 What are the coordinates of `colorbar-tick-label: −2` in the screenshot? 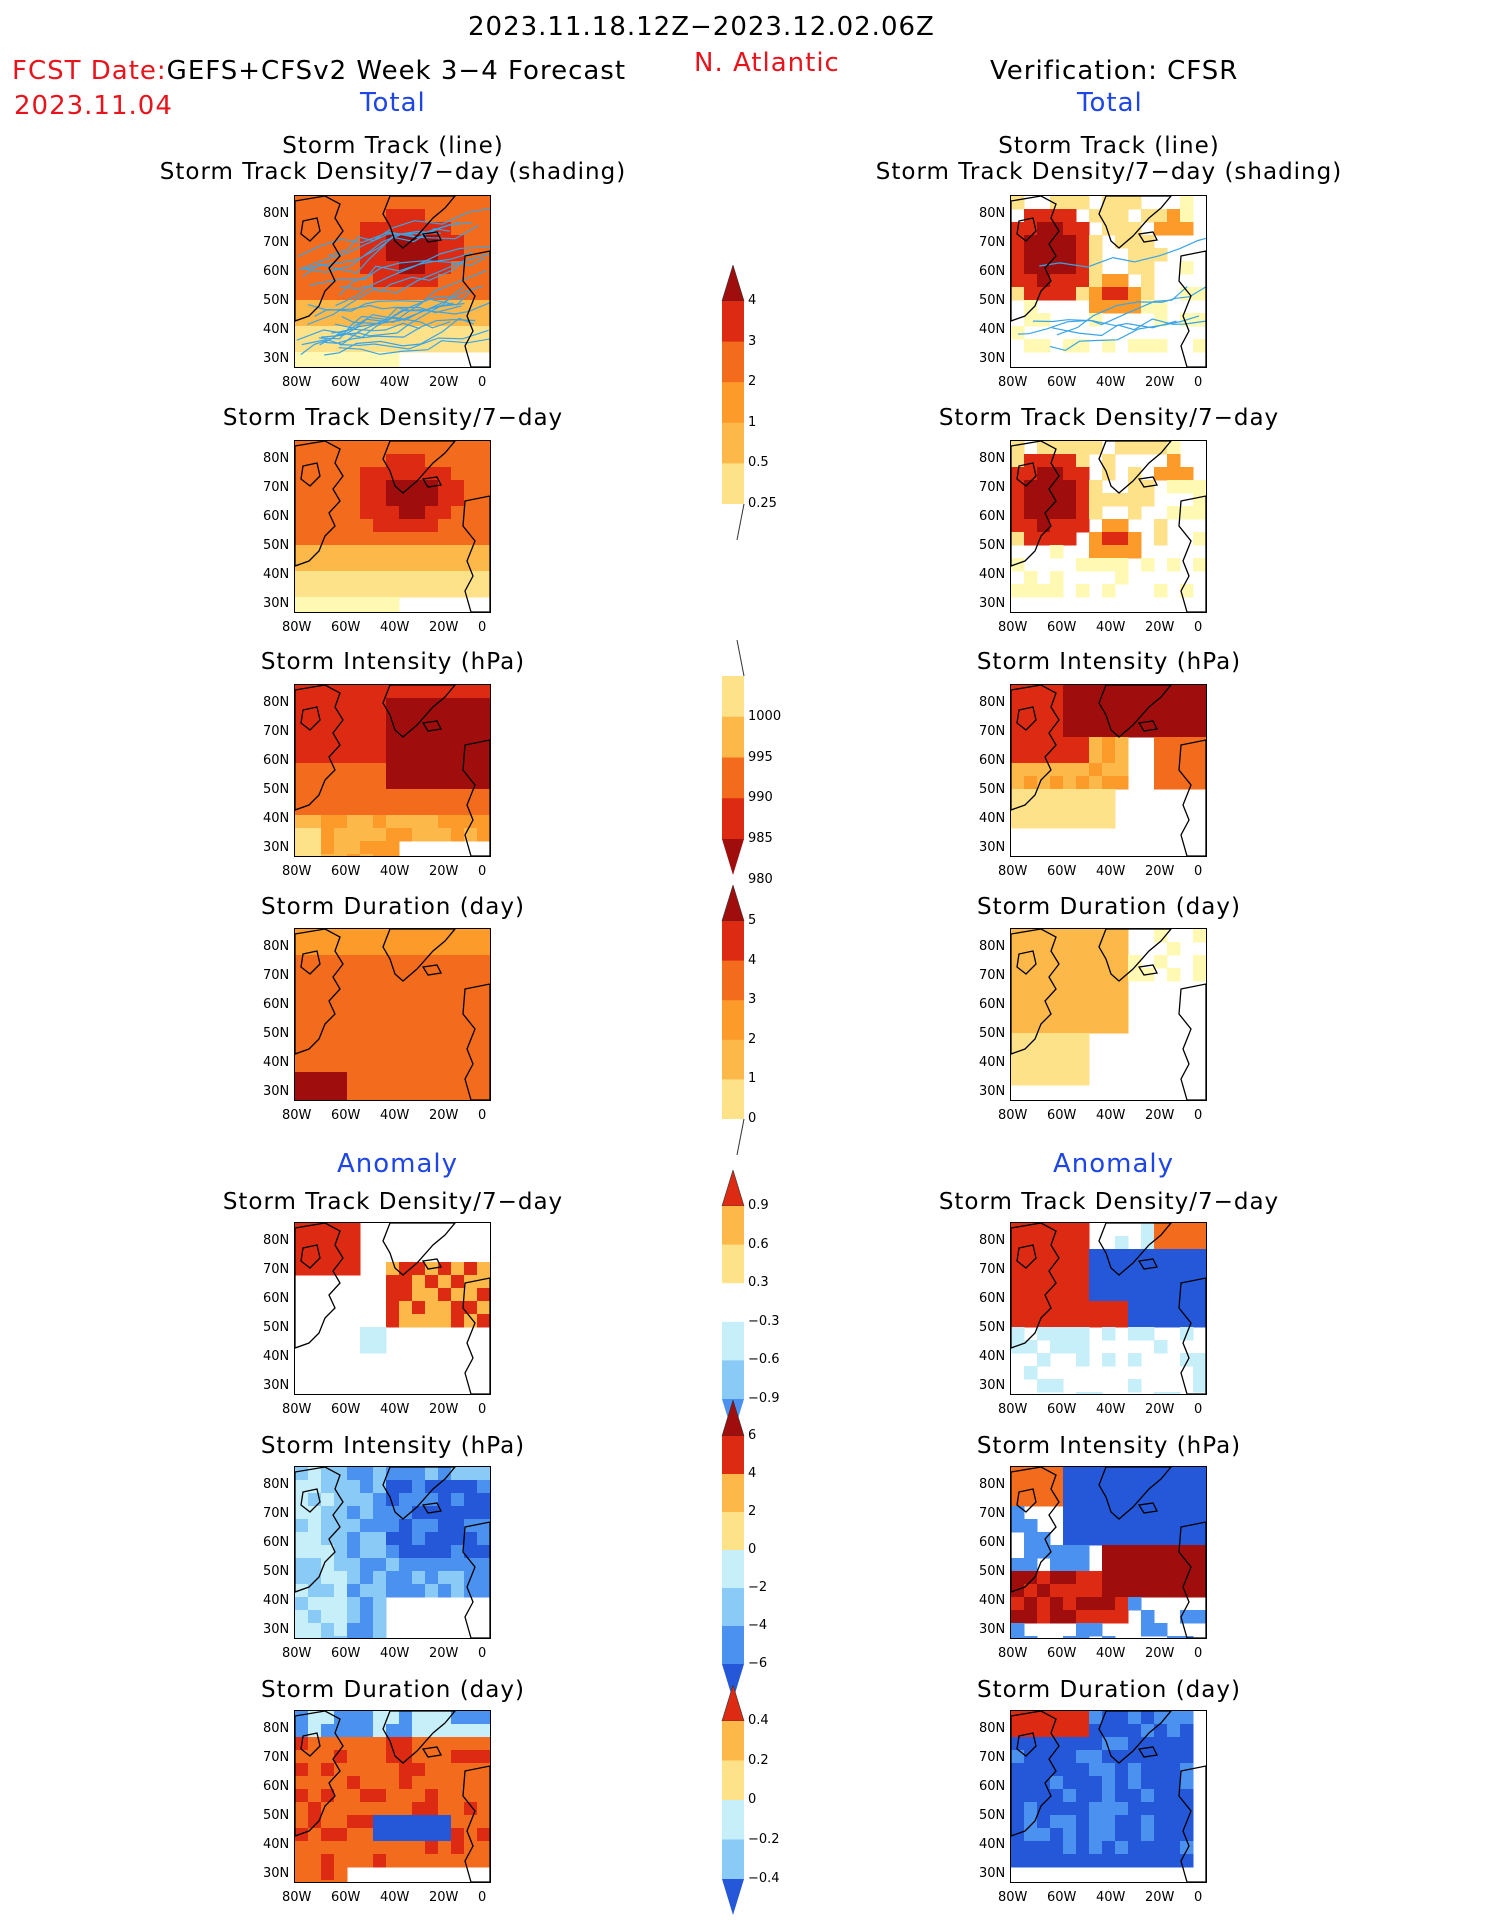 It's located at (758, 1587).